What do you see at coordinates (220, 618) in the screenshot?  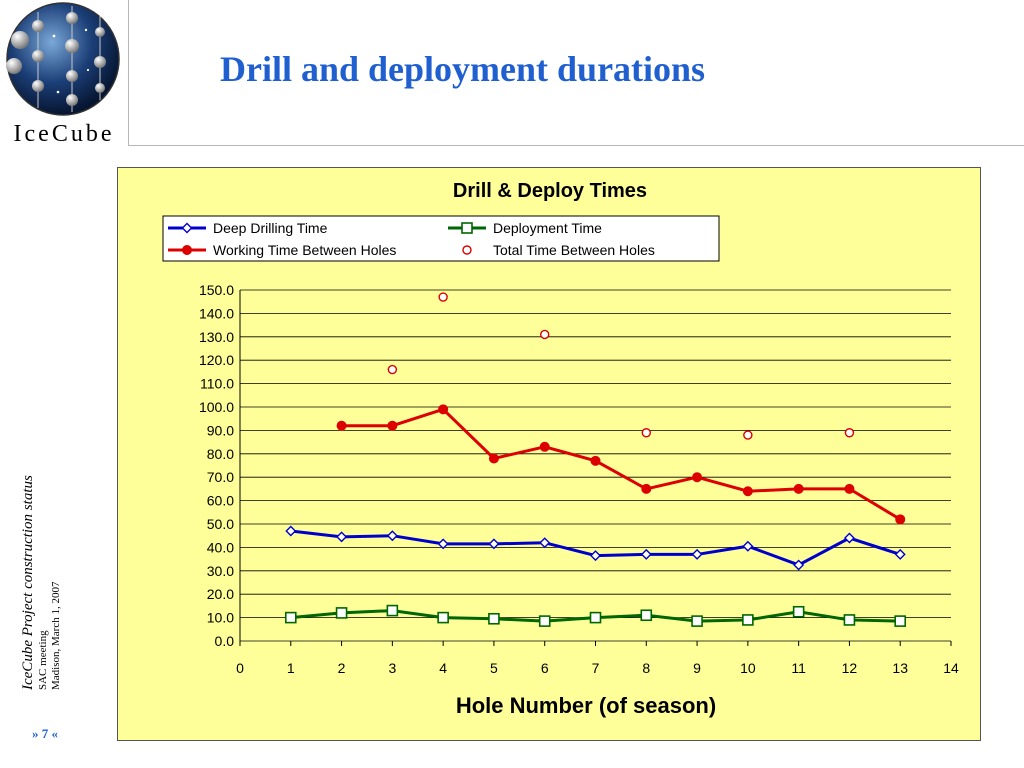 I see `y-tick-label: 10.0` at bounding box center [220, 618].